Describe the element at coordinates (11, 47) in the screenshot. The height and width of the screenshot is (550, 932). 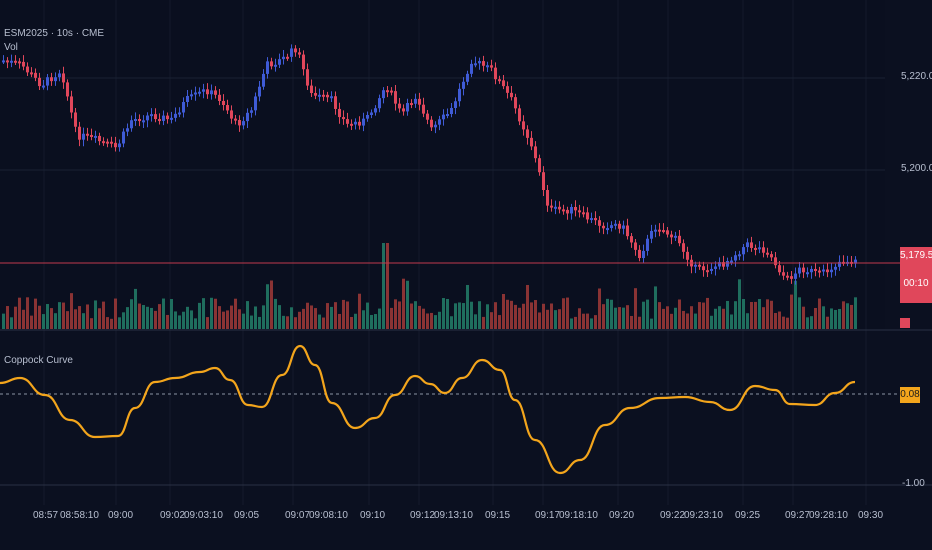
I see `volume-legend: Vol` at that location.